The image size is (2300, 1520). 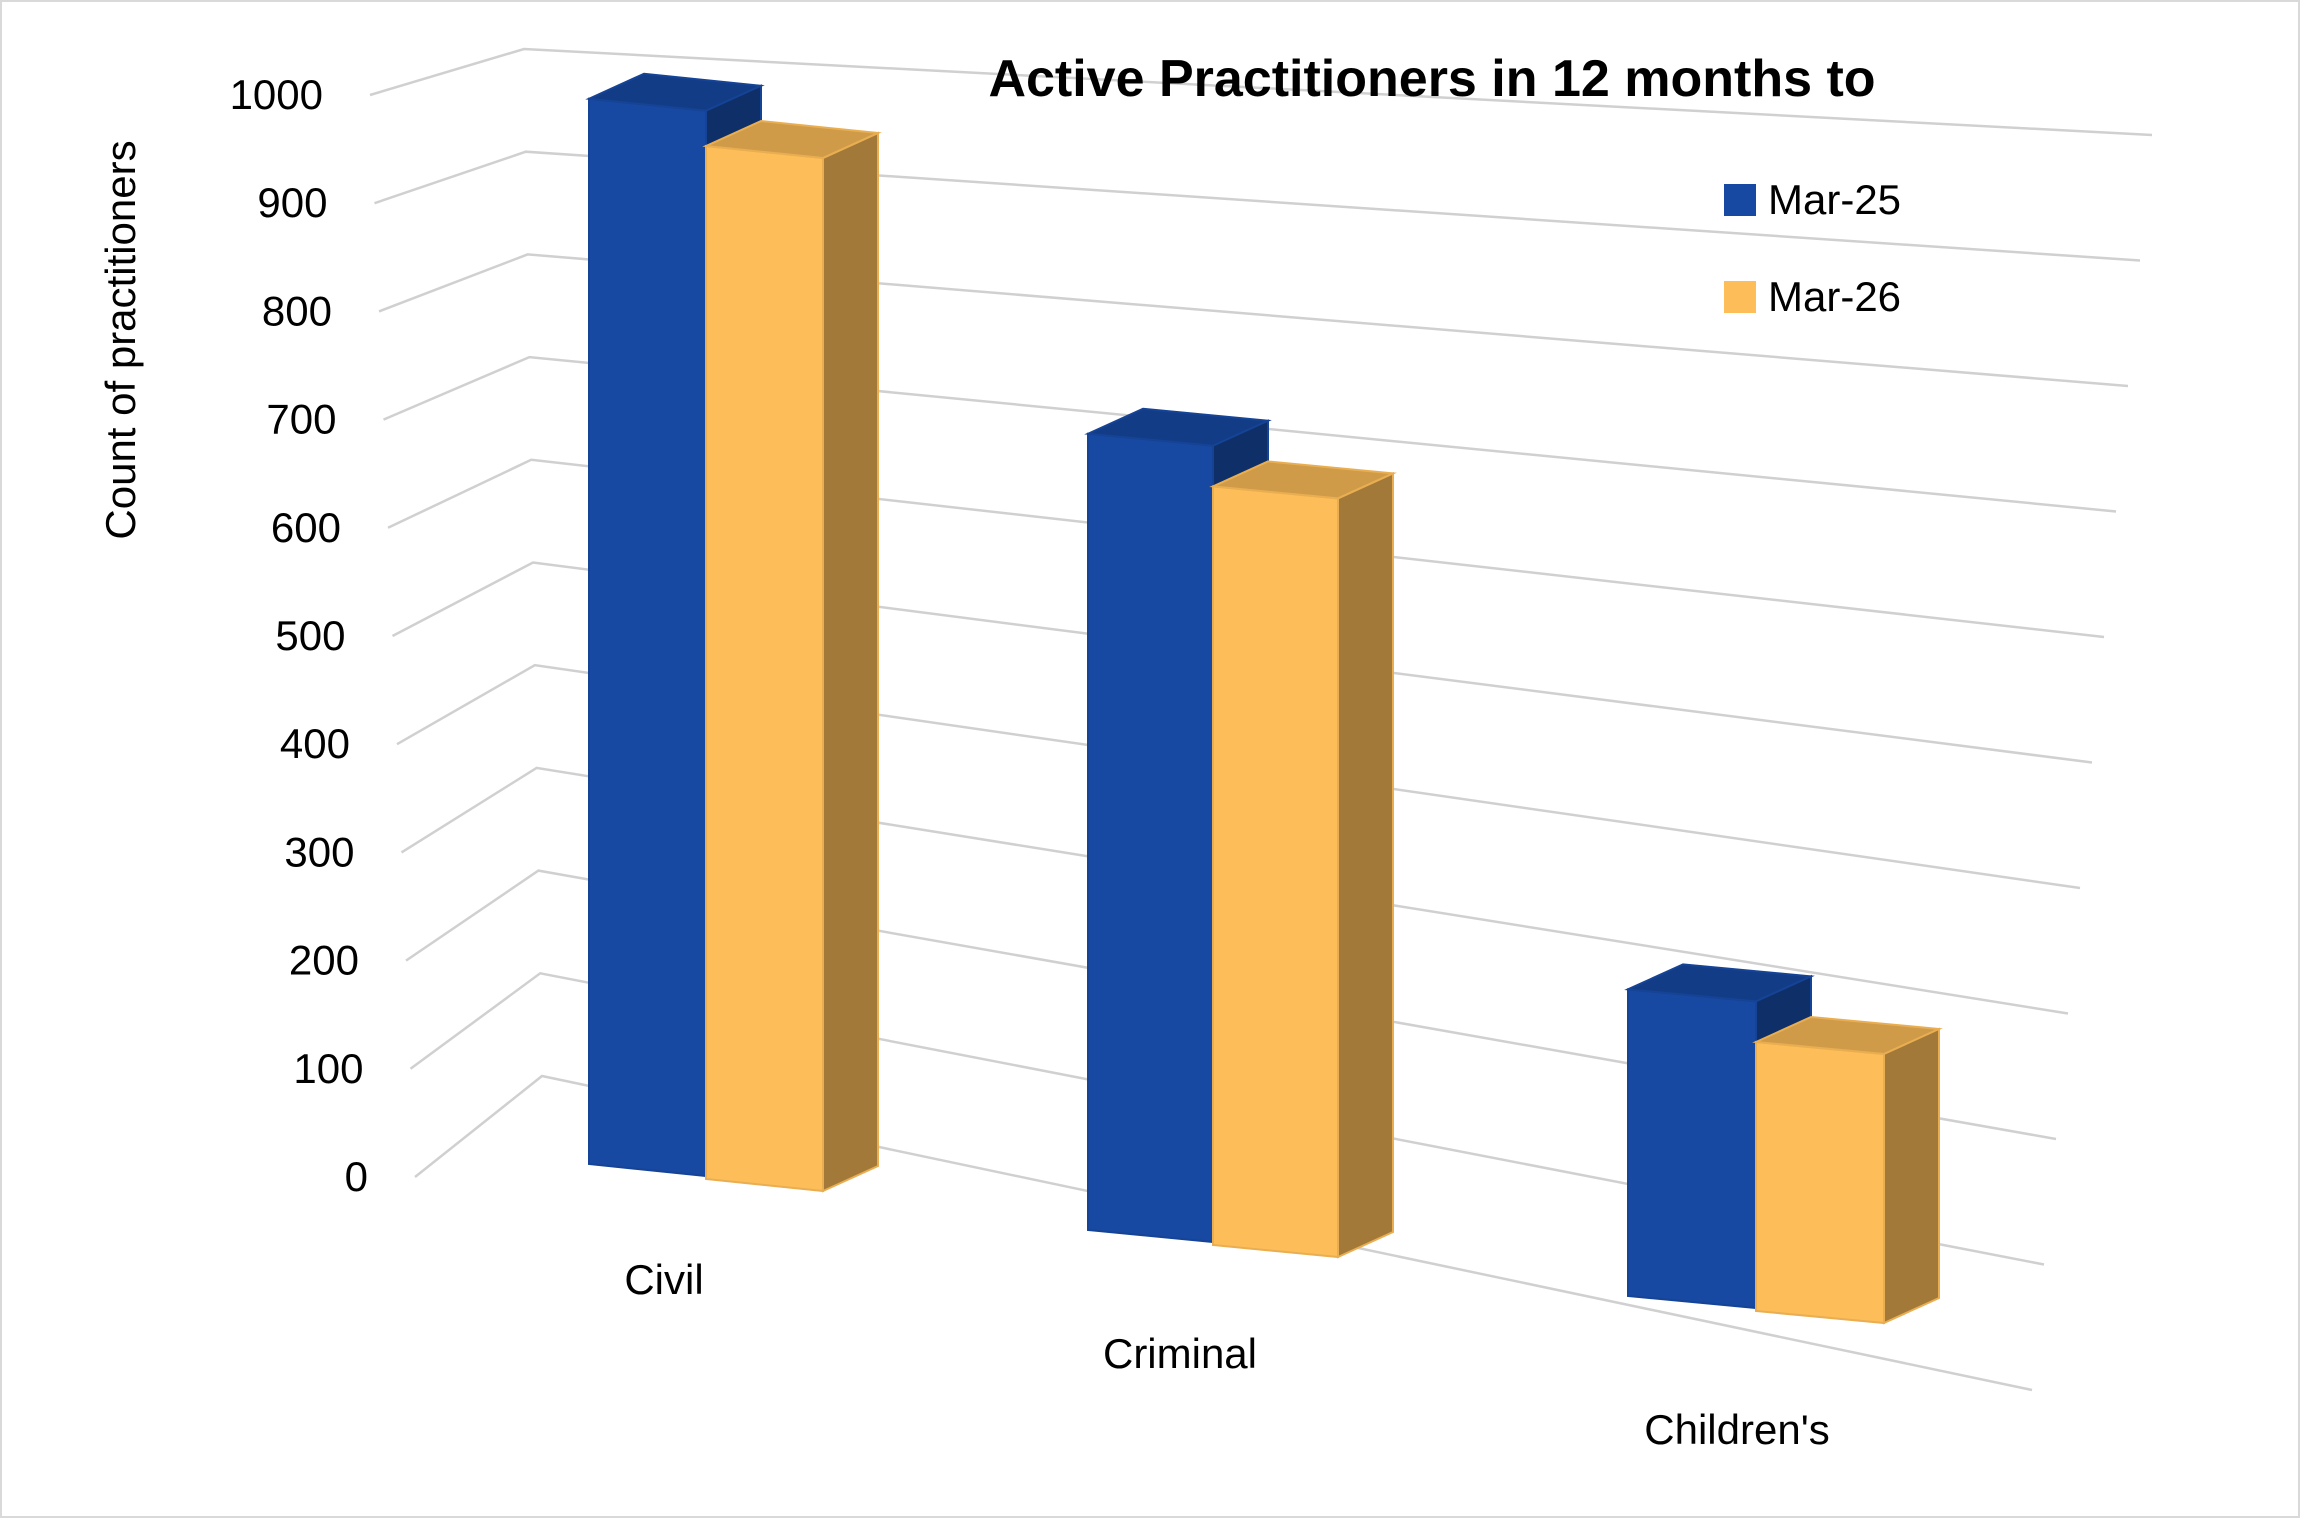 What do you see at coordinates (310, 635) in the screenshot?
I see `y-tick-label: 500` at bounding box center [310, 635].